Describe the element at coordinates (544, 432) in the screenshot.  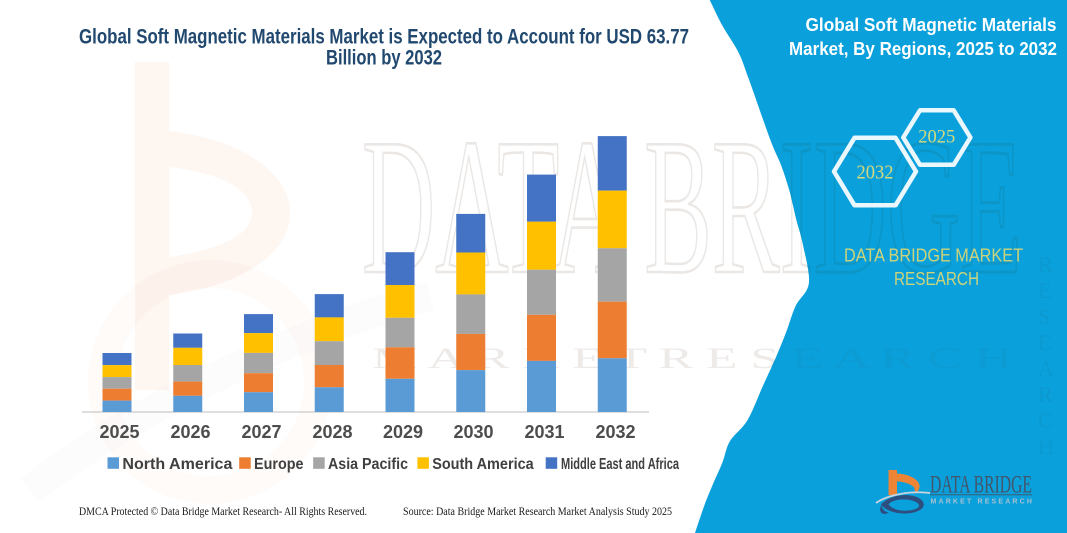
I see `svg-text: 2031` at that location.